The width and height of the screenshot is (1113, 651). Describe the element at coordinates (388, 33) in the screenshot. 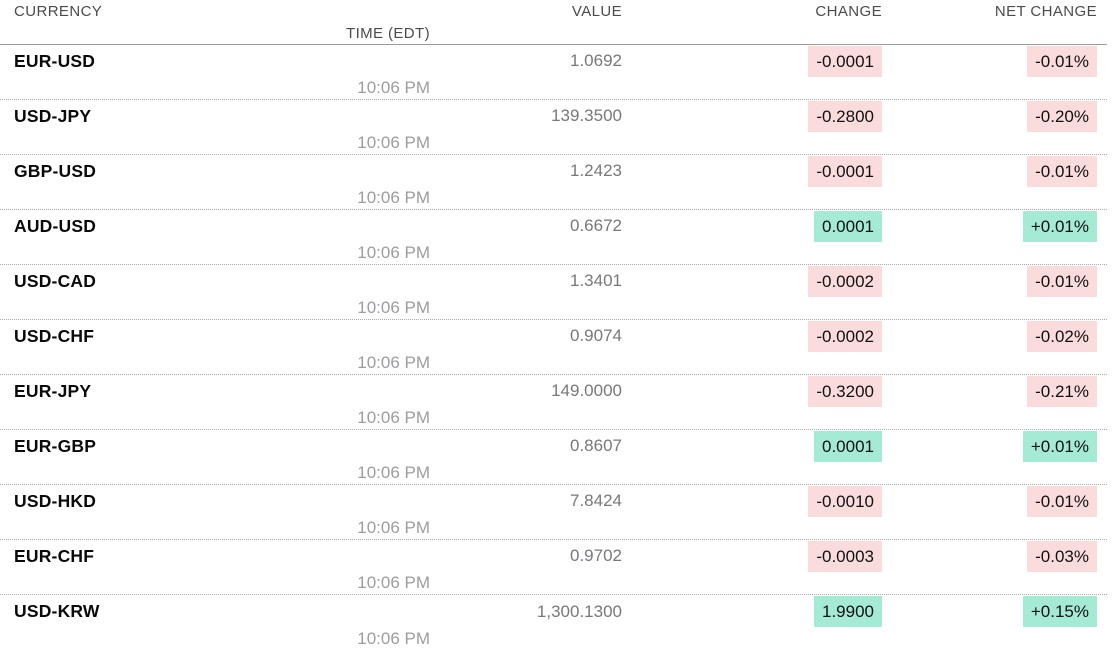

I see `column-header-time: TIME (EDT)` at that location.